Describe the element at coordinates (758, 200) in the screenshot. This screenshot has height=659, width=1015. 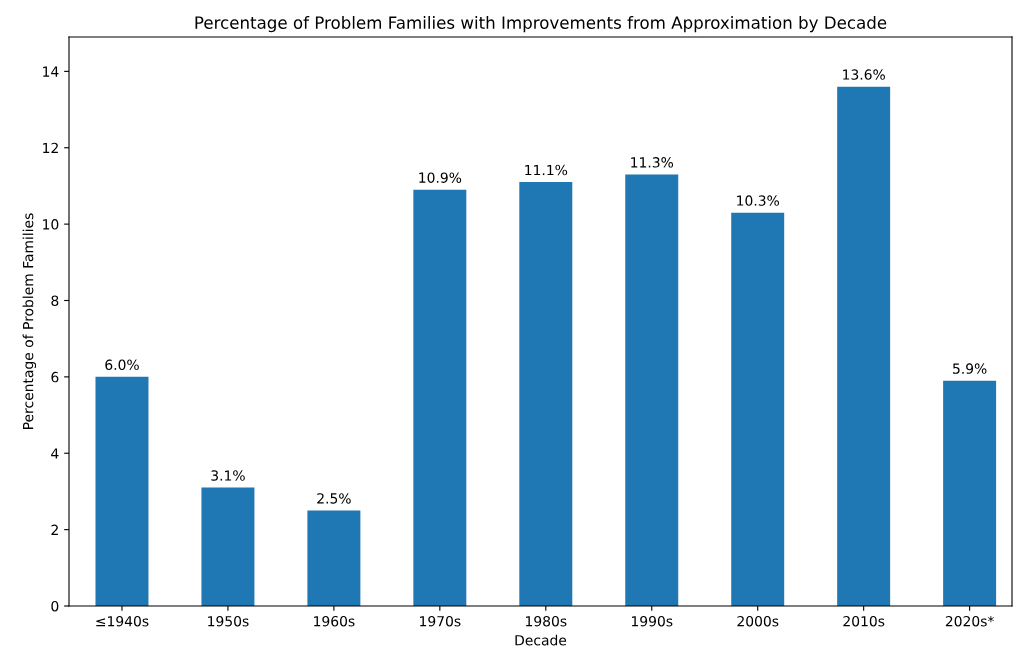
I see `data-label: 10.3%` at that location.